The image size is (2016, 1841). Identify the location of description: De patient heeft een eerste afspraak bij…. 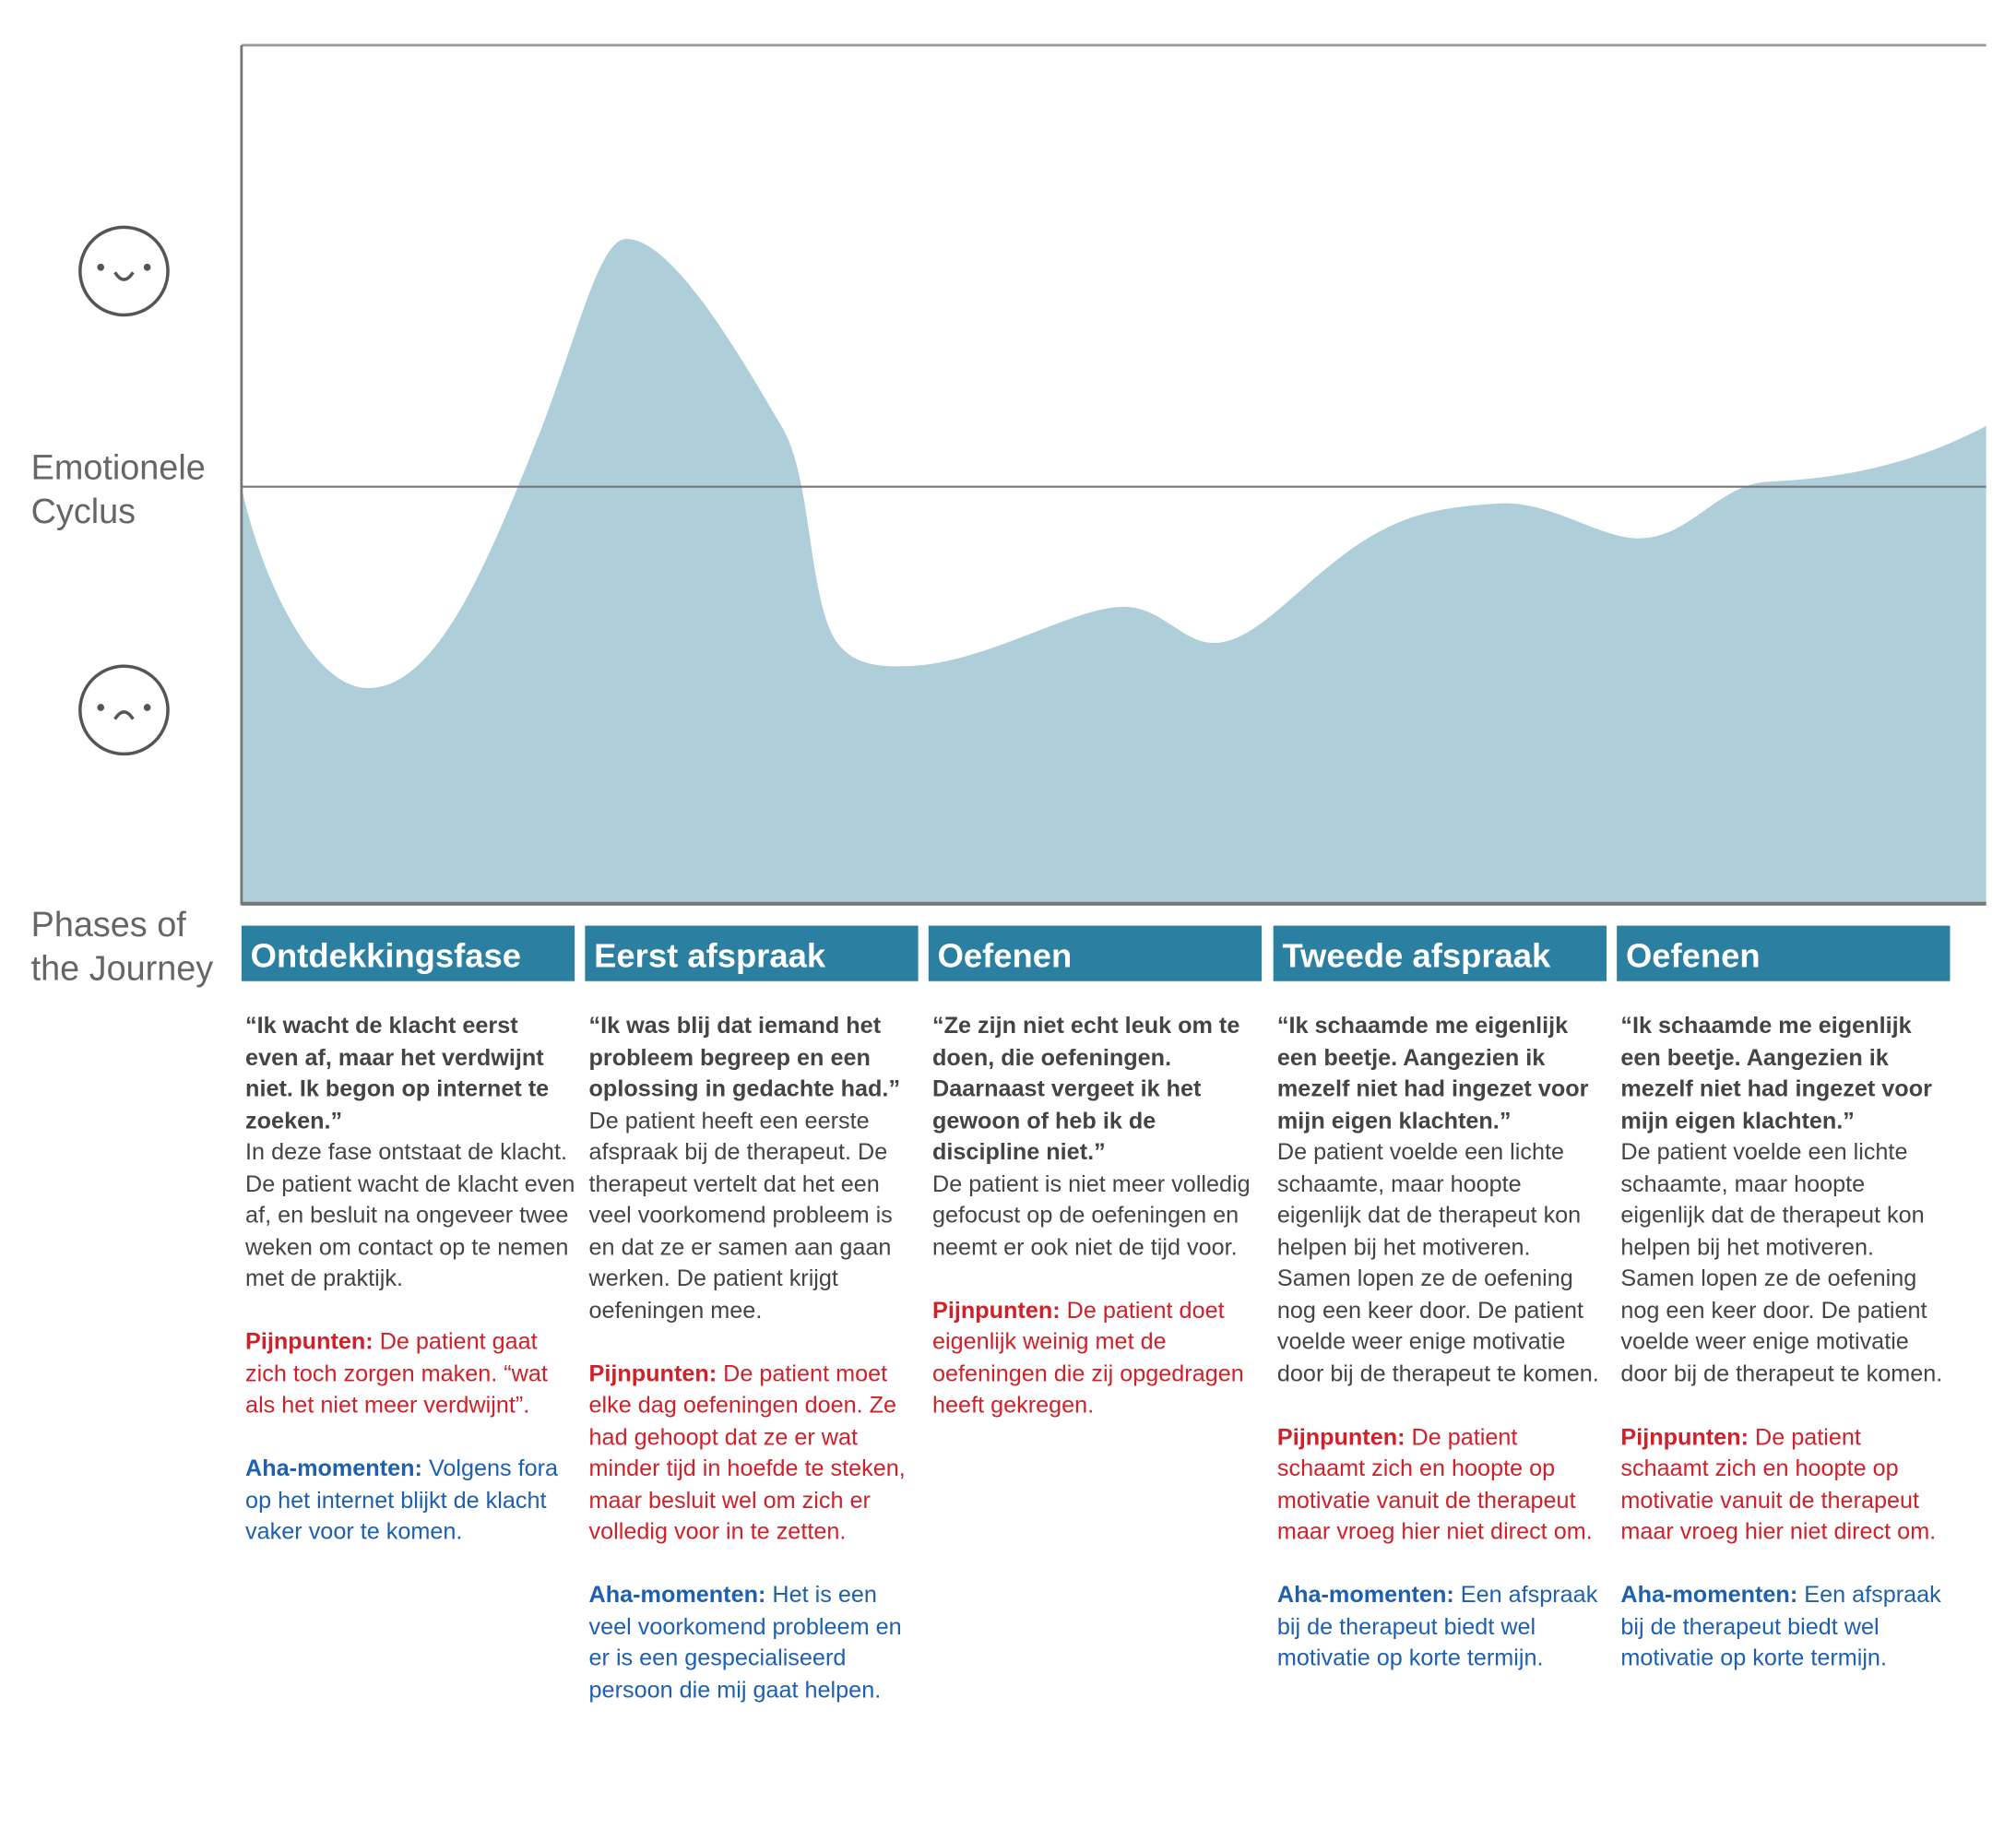
(740, 1215).